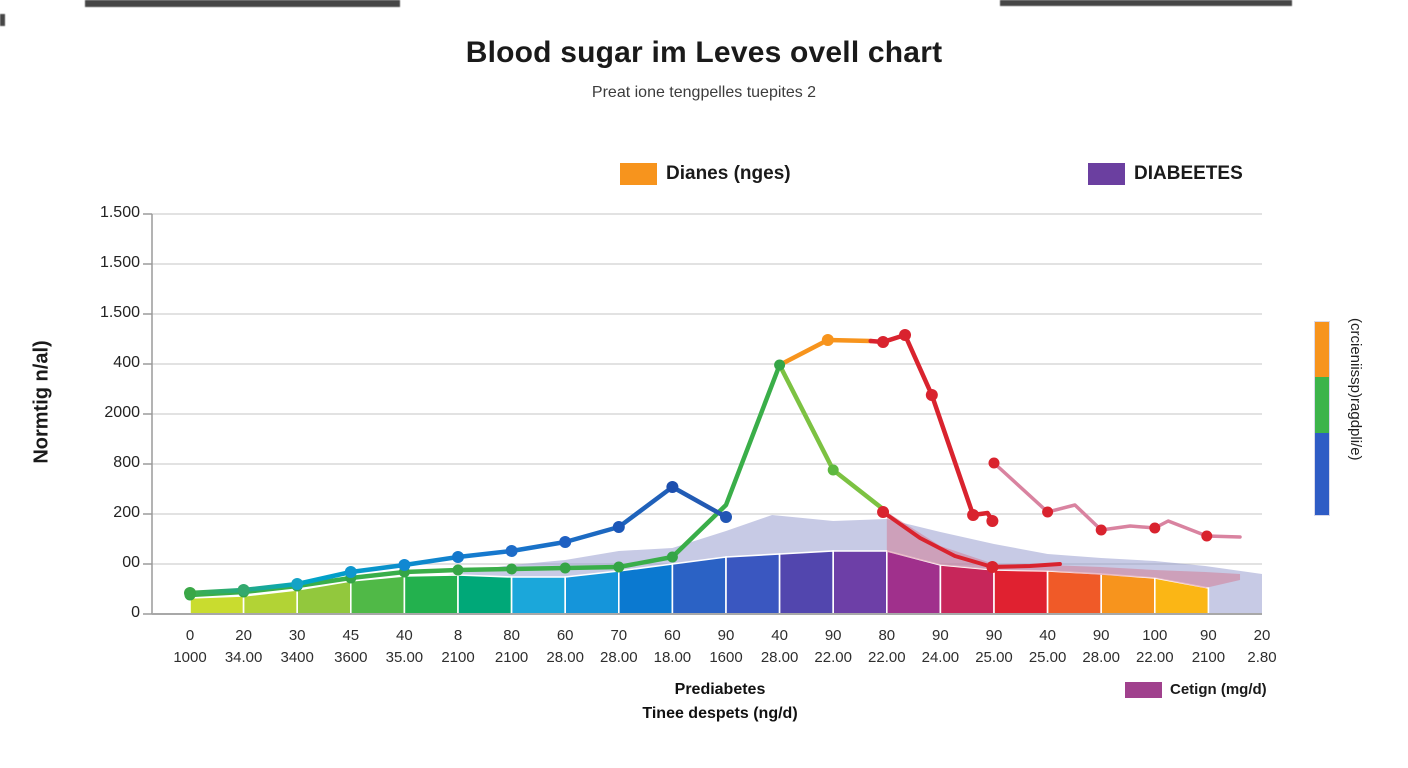  Describe the element at coordinates (122, 412) in the screenshot. I see `y-tick-label: 2000` at that location.